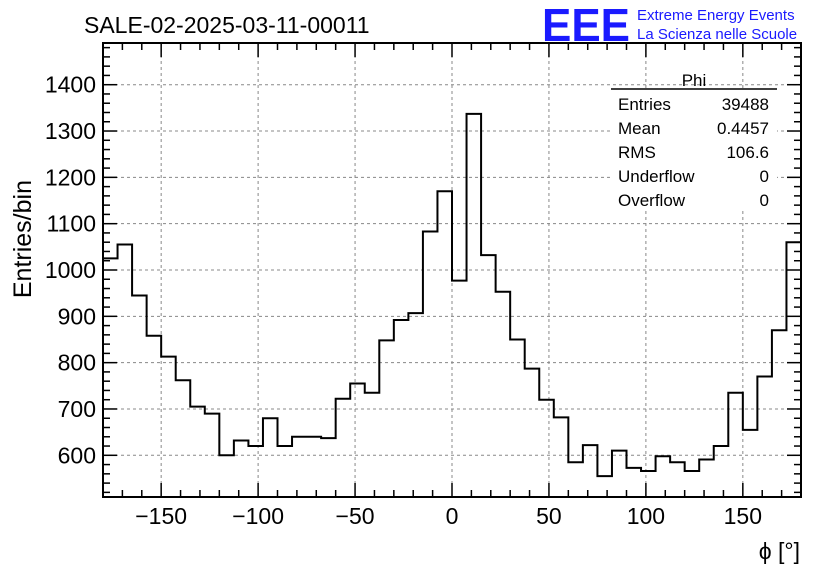 The height and width of the screenshot is (572, 836). Describe the element at coordinates (77, 455) in the screenshot. I see `y-tick-label: 600` at that location.